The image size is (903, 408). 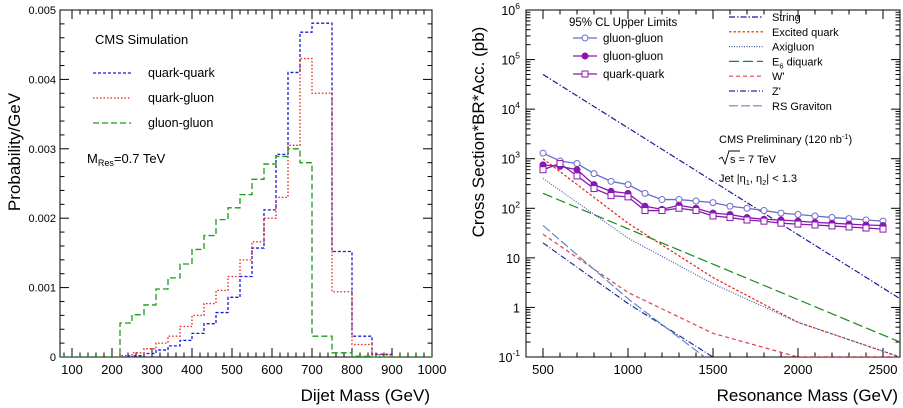 I want to click on theory-legend-label: String, so click(x=786, y=18).